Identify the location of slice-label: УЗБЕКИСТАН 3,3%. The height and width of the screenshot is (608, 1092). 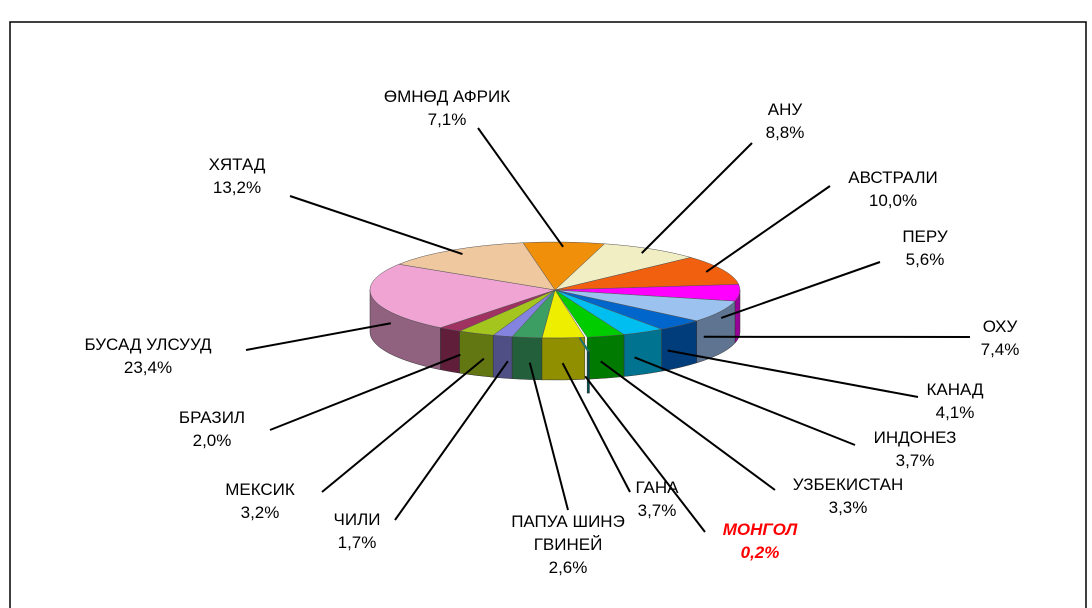
(848, 496).